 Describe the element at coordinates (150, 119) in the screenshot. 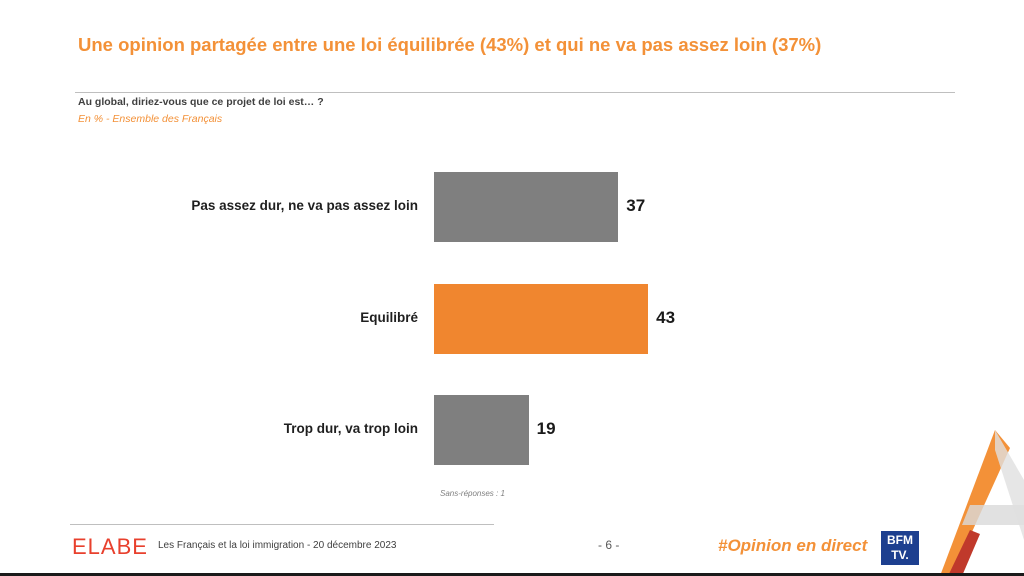

I see `base-text: En % - Ensemble des Français` at that location.